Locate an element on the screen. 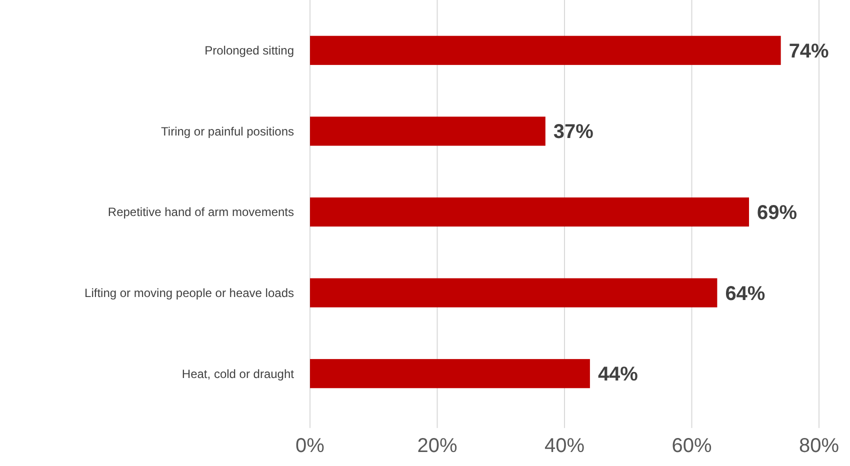  y-tick-label: Lifting or moving people or heave loads is located at coordinates (189, 293).